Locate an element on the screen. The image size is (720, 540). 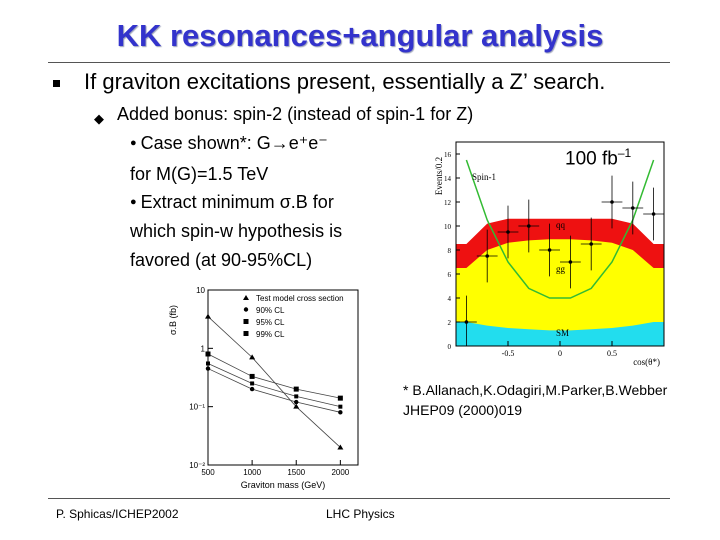
extract-prefix: Extract minimum is located at coordinates (210, 202).